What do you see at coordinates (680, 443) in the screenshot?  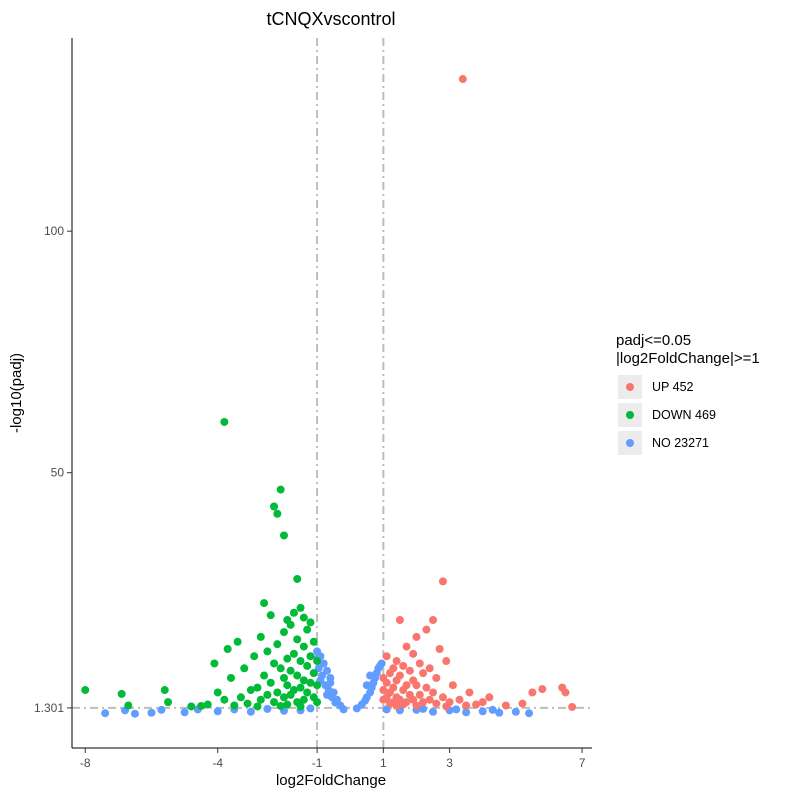 I see `legend-label-2: NO 23271` at bounding box center [680, 443].